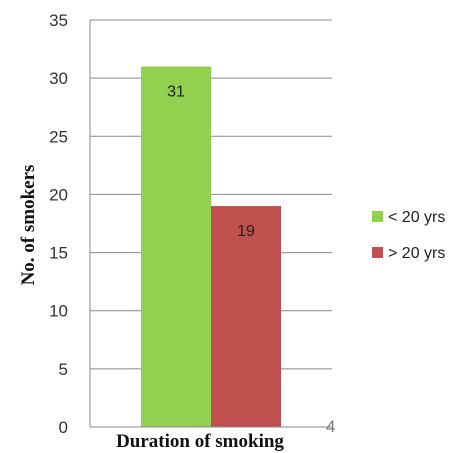  What do you see at coordinates (58, 194) in the screenshot?
I see `y-tick-label: 20` at bounding box center [58, 194].